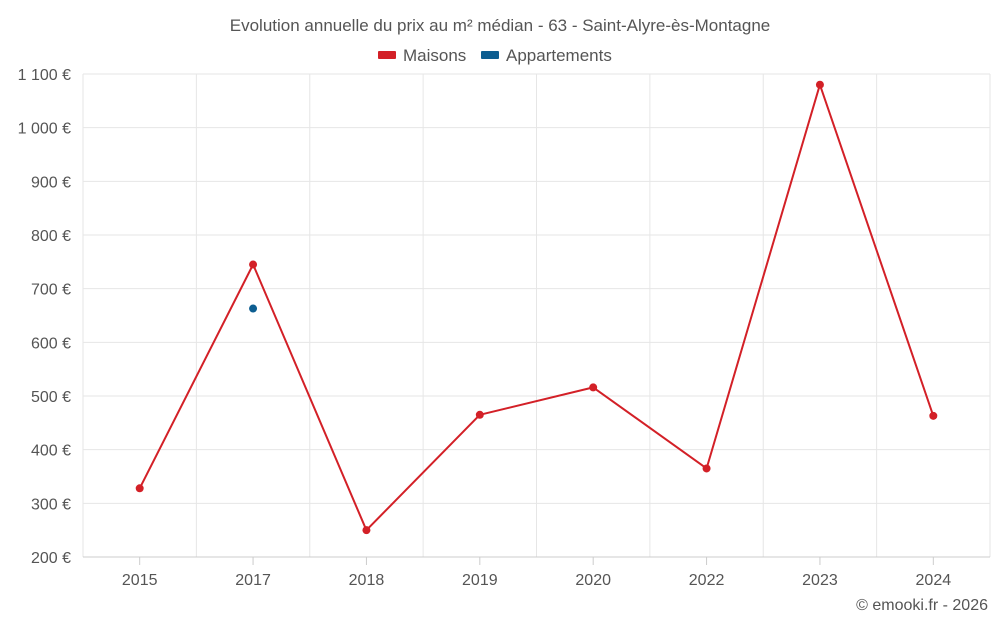 This screenshot has height=625, width=1000. Describe the element at coordinates (51, 451) in the screenshot. I see `y-tick-label: 400 €` at that location.